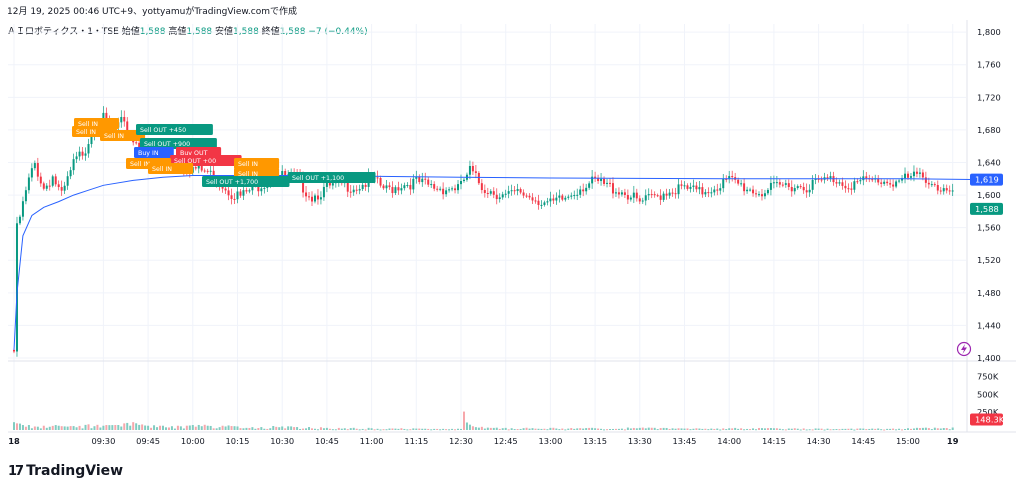  Describe the element at coordinates (819, 441) in the screenshot. I see `time-tick-label: 14:30` at that location.